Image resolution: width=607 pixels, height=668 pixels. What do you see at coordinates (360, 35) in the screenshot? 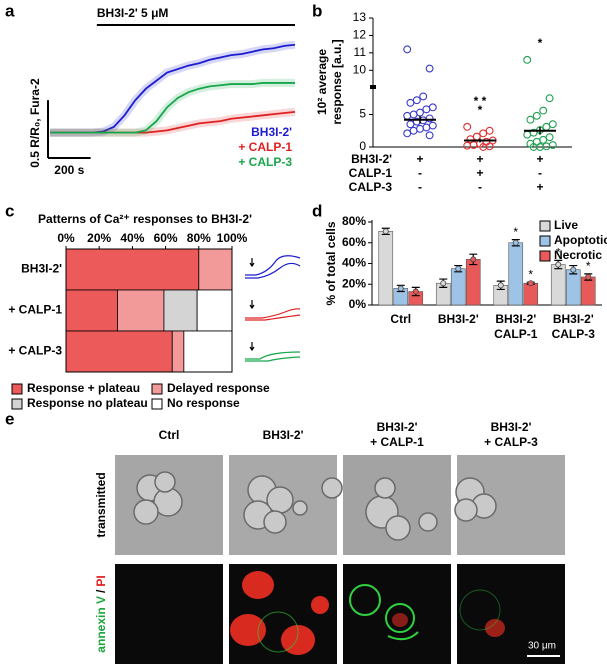
I see `y-tick-label: 12` at bounding box center [360, 35].